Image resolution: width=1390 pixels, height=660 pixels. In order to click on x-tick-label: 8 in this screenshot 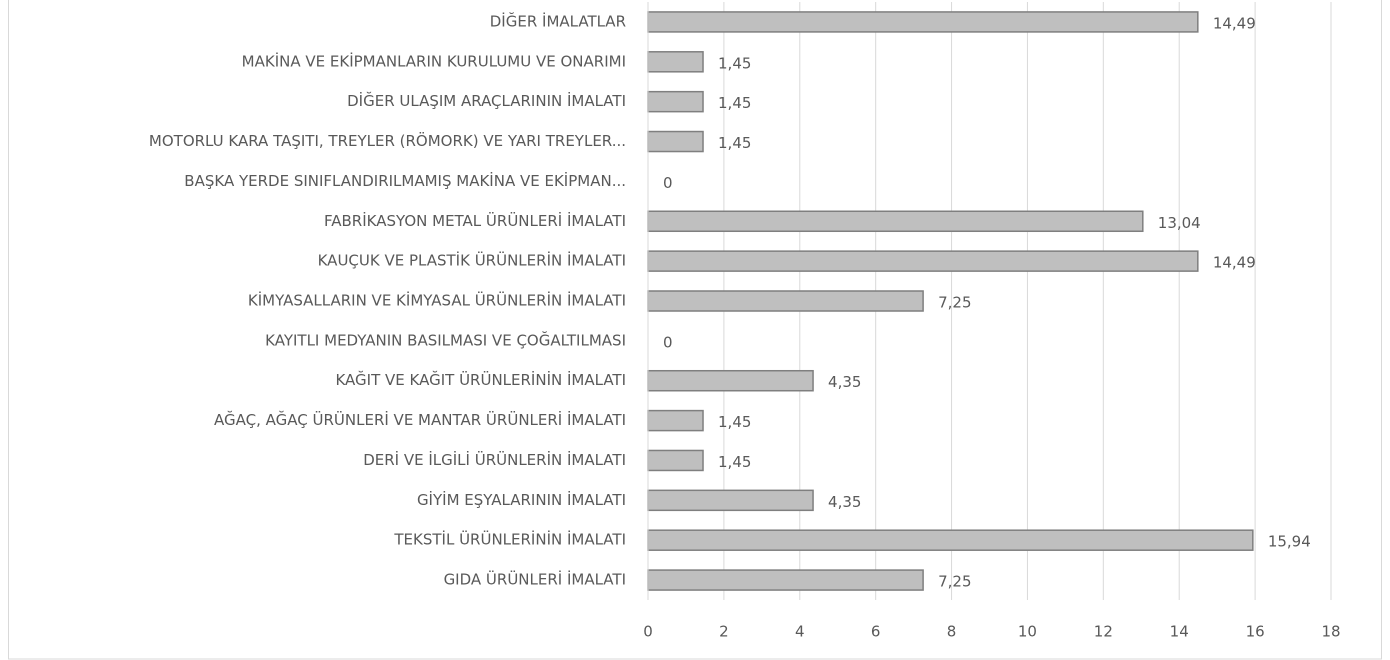, I will do `click(952, 632)`.